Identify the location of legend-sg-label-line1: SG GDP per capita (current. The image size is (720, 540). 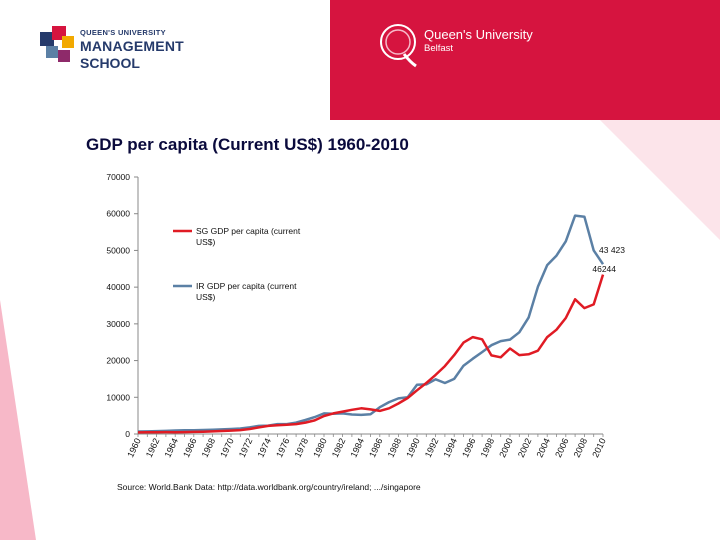
(248, 231).